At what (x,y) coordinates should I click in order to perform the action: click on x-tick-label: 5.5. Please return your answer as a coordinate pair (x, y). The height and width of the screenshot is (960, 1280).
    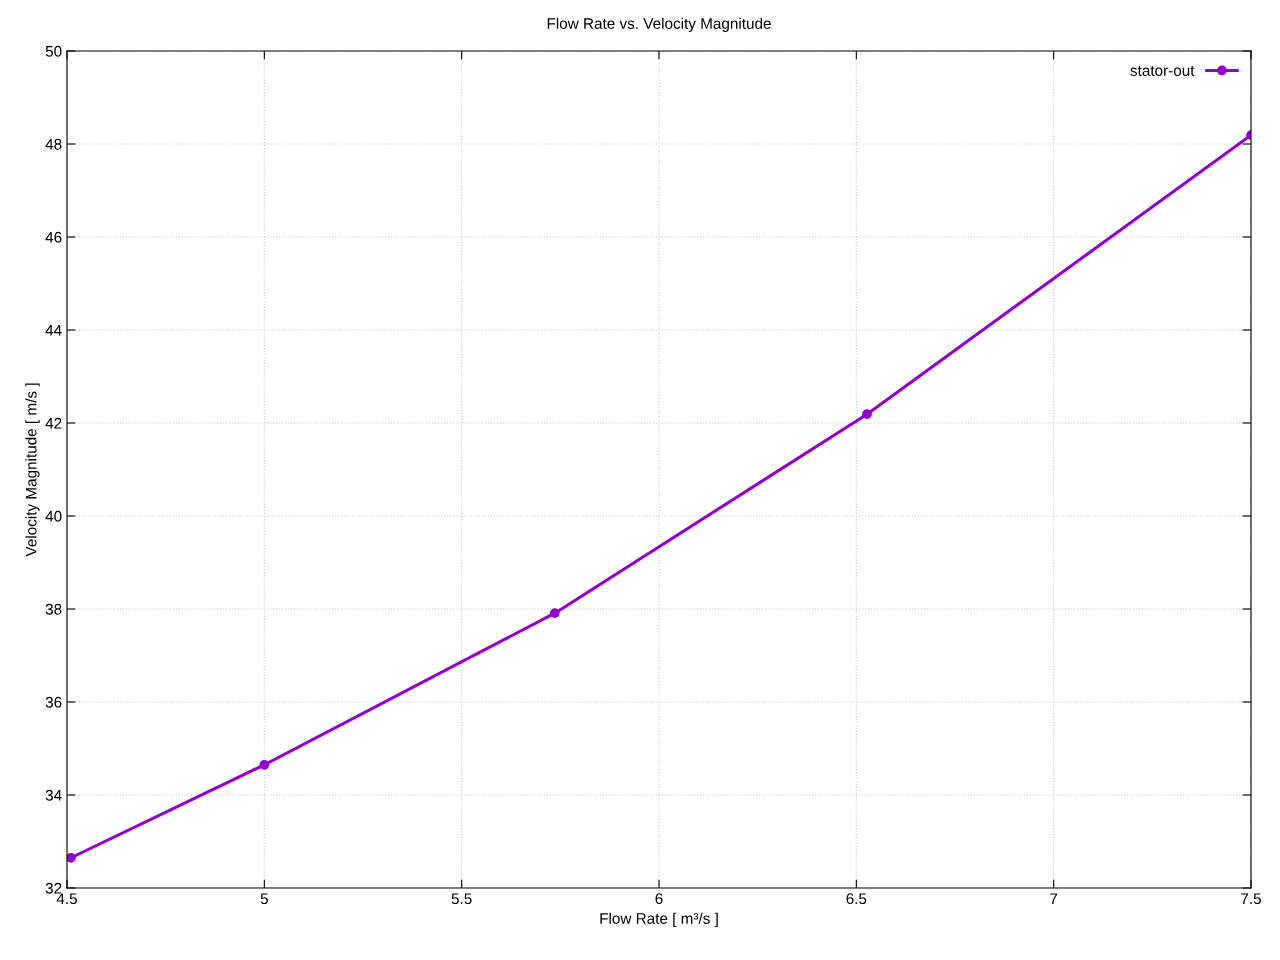
    Looking at the image, I should click on (461, 899).